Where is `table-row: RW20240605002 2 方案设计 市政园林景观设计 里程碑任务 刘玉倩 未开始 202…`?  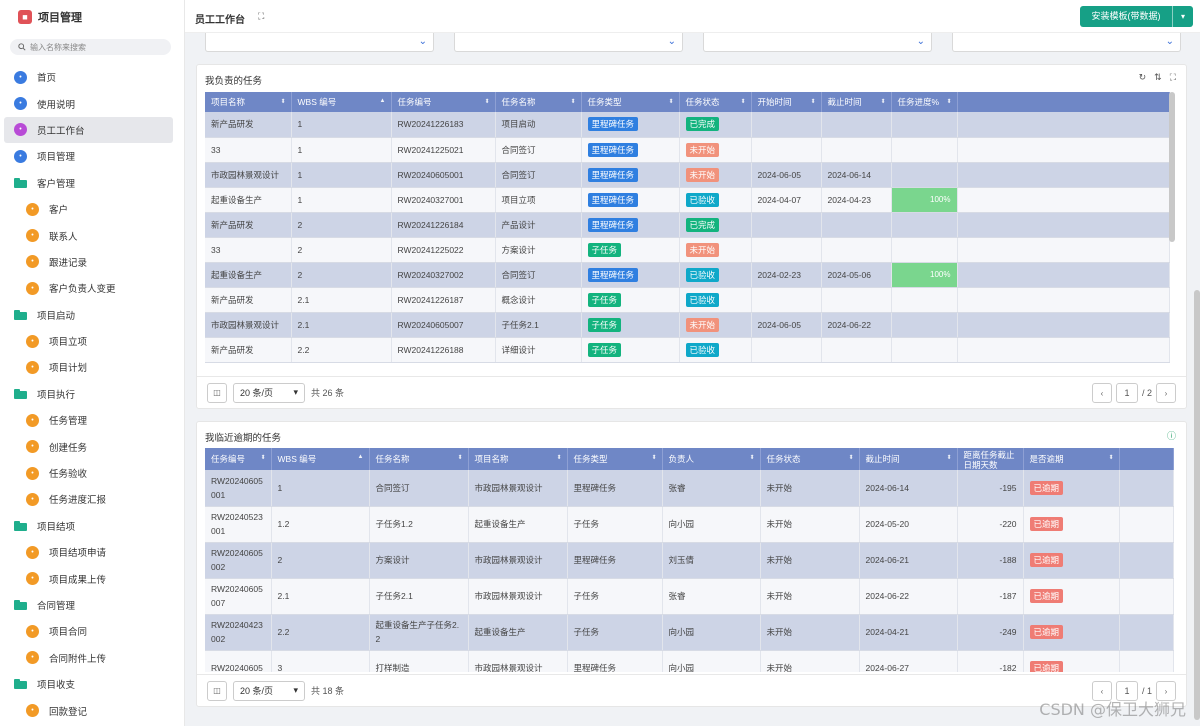
table-row: RW20240605002 2 方案设计 市政园林景观设计 里程碑任务 刘玉倩 未开始 202… is located at coordinates (689, 560).